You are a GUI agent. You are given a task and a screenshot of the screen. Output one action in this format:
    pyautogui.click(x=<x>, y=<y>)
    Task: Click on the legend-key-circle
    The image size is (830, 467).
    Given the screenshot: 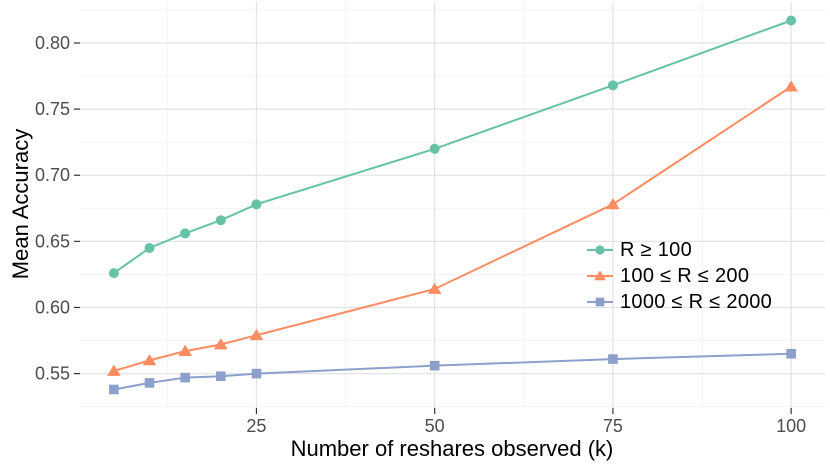 What is the action you would take?
    pyautogui.click(x=600, y=250)
    